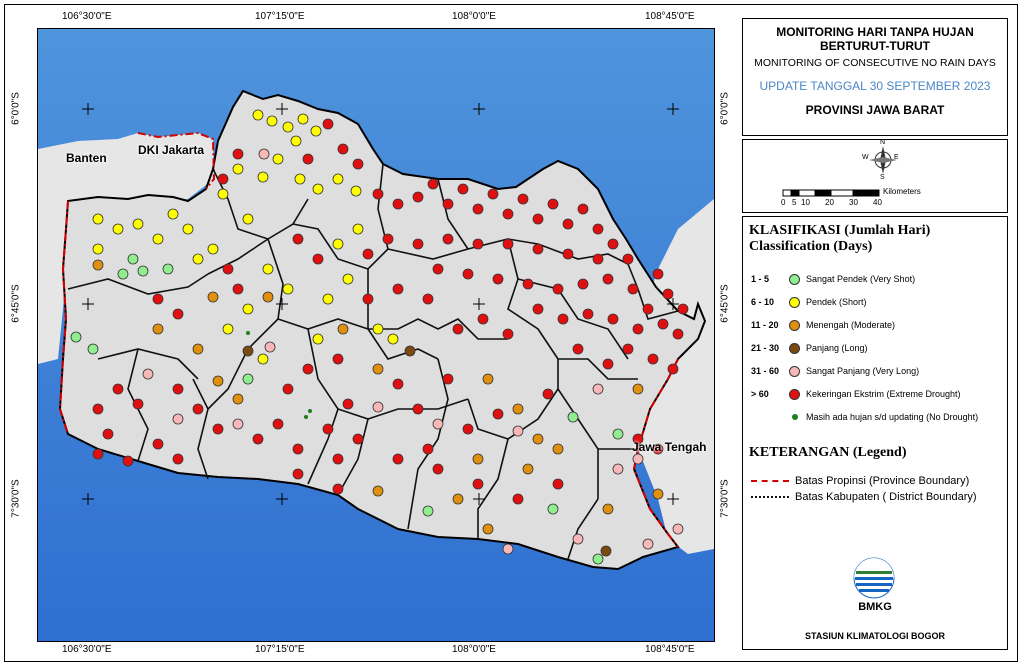 The width and height of the screenshot is (1024, 668). I want to click on scale-unit: Kilometers, so click(902, 191).